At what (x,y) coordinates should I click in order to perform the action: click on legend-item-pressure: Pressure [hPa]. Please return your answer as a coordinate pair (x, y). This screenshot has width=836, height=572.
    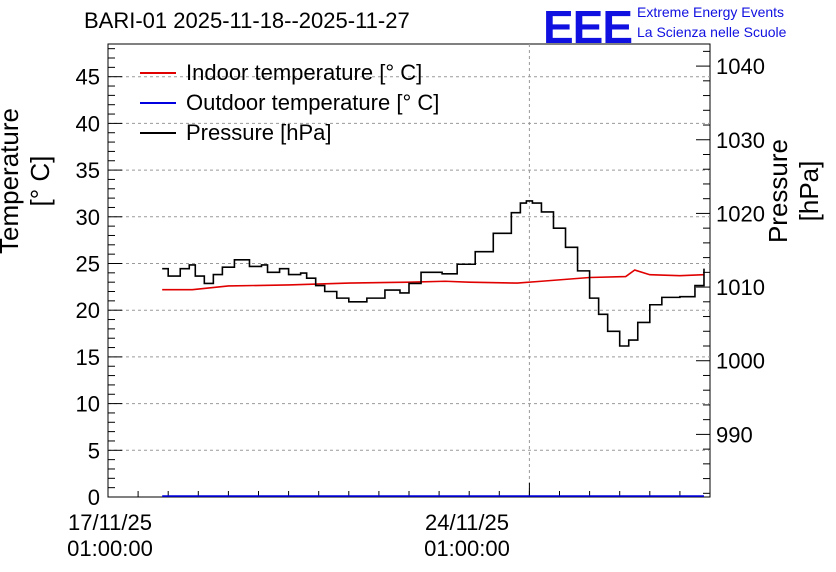
    Looking at the image, I should click on (289, 133).